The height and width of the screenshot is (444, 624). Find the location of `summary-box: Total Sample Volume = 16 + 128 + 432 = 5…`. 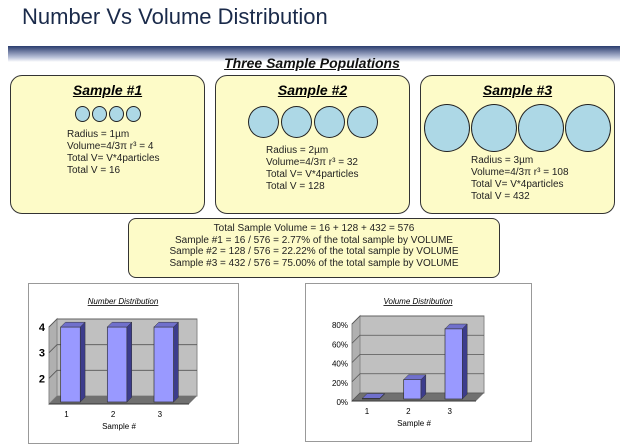

summary-box: Total Sample Volume = 16 + 128 + 432 = 5… is located at coordinates (314, 248).